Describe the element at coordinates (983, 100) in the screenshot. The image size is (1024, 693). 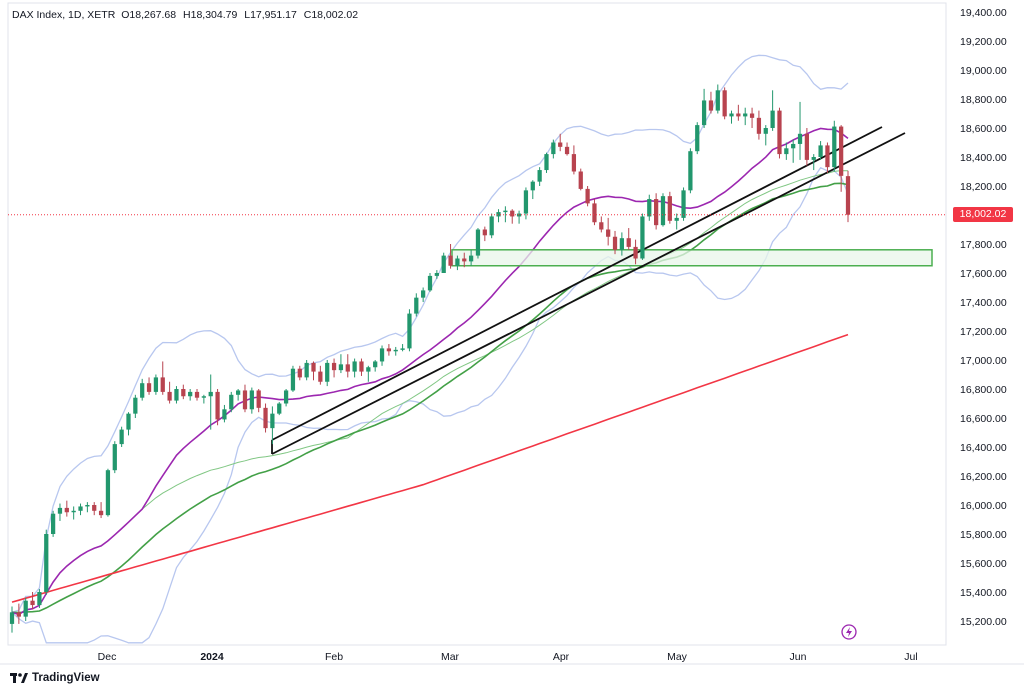
I see `y-tick-label: 18,800.00` at that location.